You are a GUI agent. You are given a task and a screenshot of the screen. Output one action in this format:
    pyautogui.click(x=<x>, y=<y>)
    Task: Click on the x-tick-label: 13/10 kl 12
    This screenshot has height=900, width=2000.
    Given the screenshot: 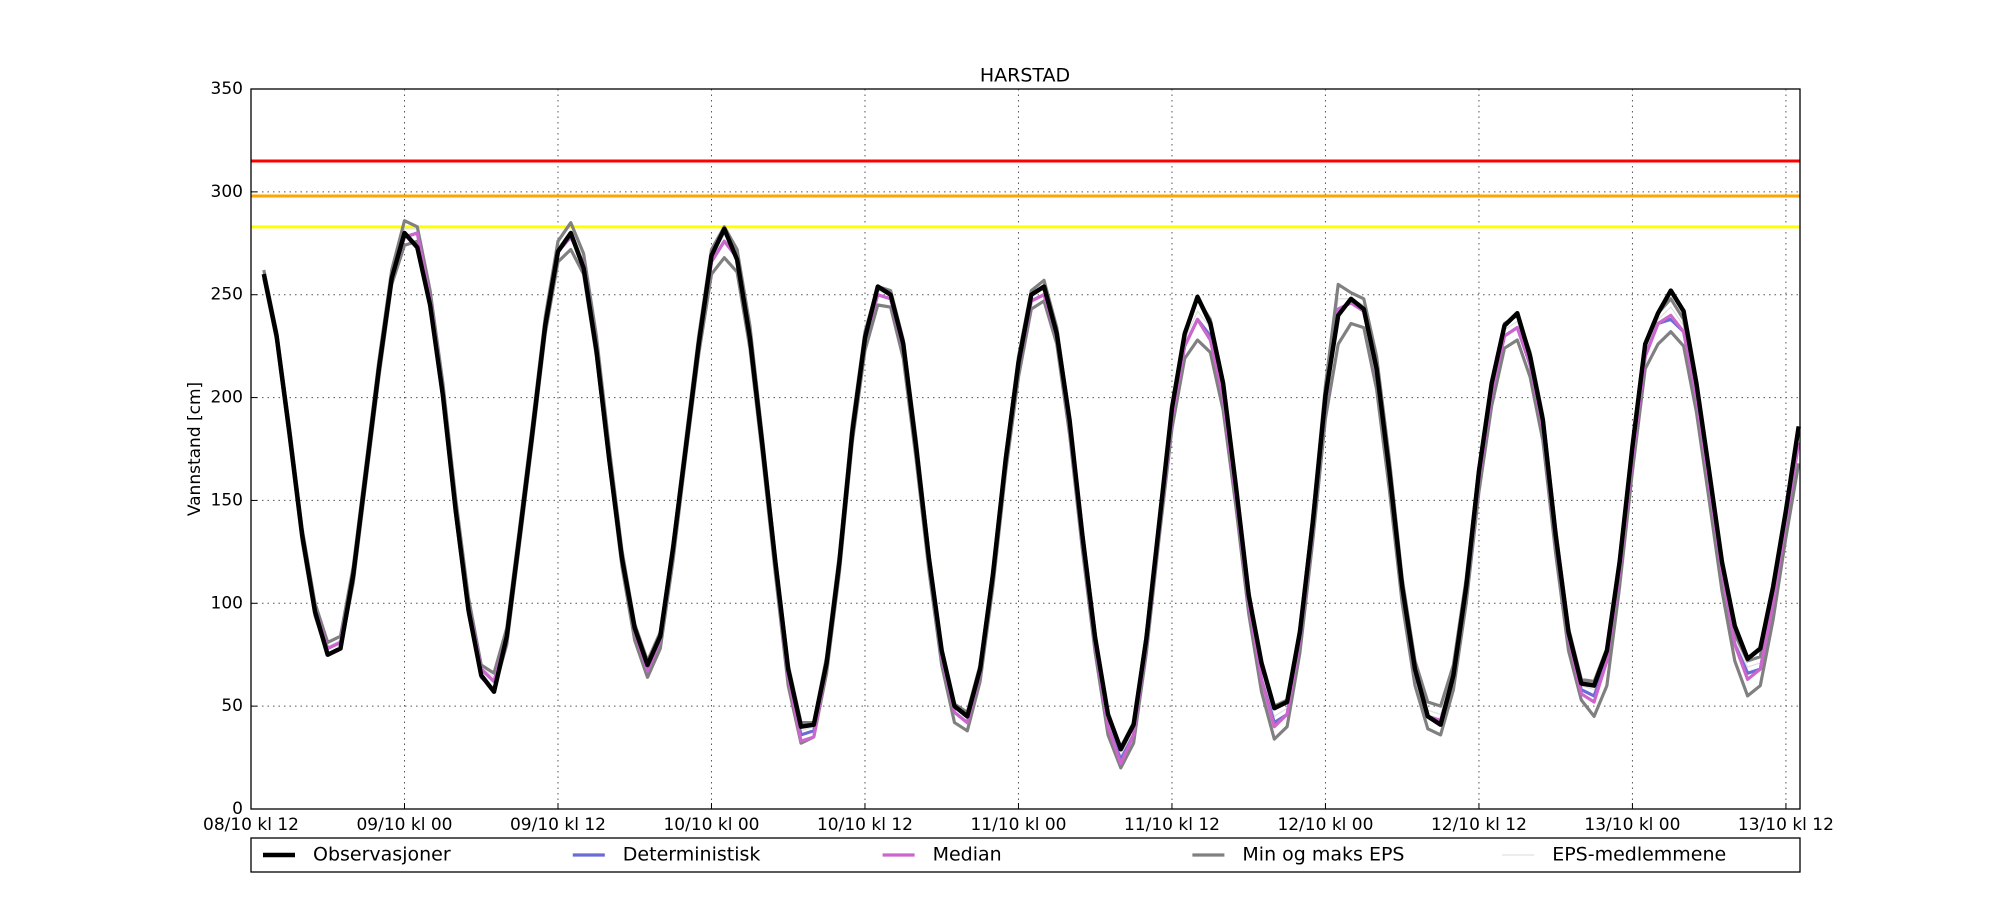 What is the action you would take?
    pyautogui.click(x=1786, y=825)
    